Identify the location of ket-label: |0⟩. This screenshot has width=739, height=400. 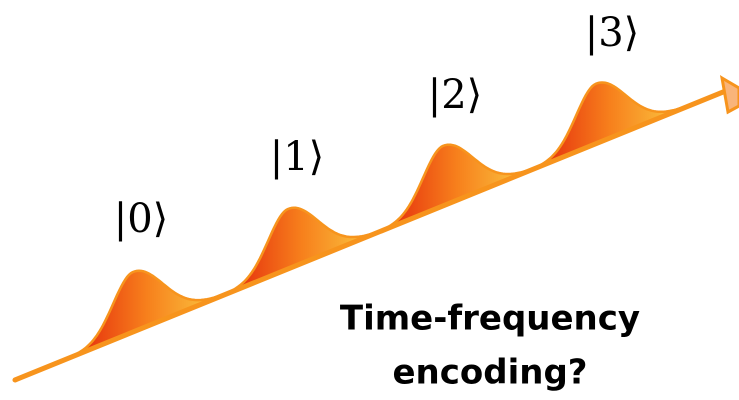
(141, 219).